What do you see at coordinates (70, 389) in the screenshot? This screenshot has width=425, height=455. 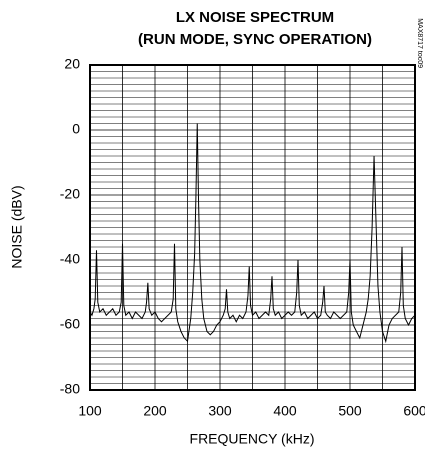 I see `y-tick-label: -80` at bounding box center [70, 389].